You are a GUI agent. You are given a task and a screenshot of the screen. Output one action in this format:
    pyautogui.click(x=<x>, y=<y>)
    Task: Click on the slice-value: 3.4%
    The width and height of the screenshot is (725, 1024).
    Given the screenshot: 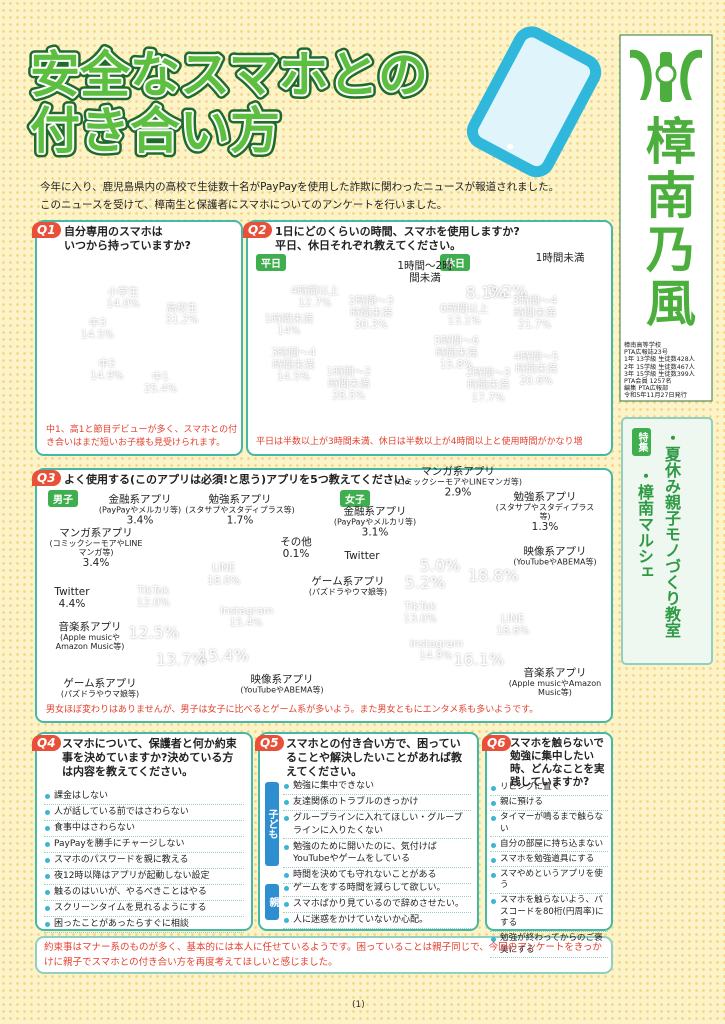 What is the action you would take?
    pyautogui.click(x=96, y=563)
    